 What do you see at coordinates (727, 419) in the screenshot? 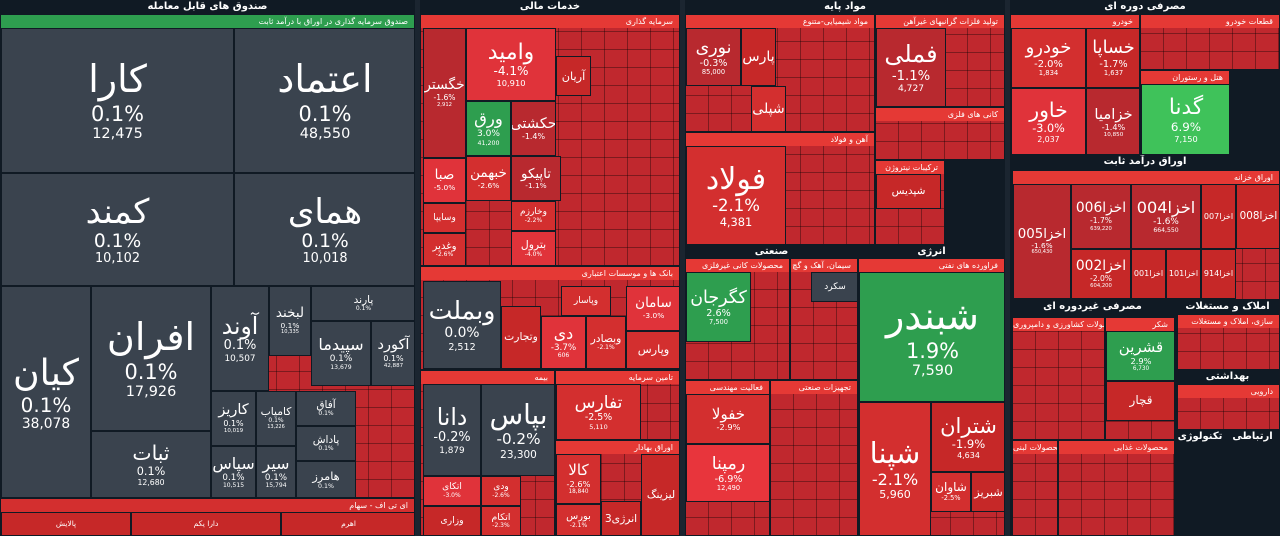
I see `stock-tile: خفولا -2.9%` at bounding box center [727, 419].